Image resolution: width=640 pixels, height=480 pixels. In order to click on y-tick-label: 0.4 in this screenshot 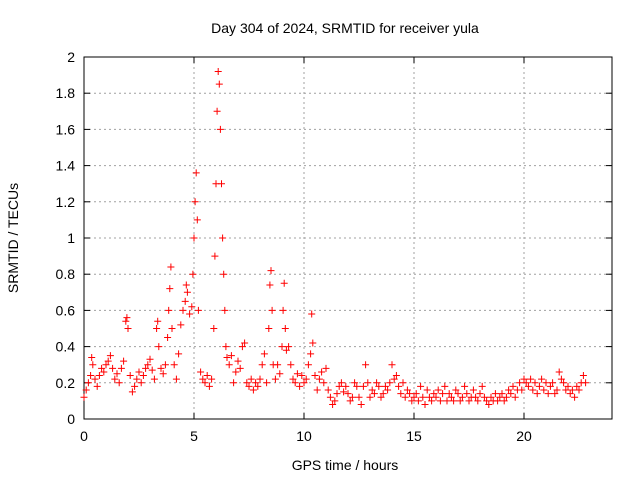, I will do `click(66, 347)`.